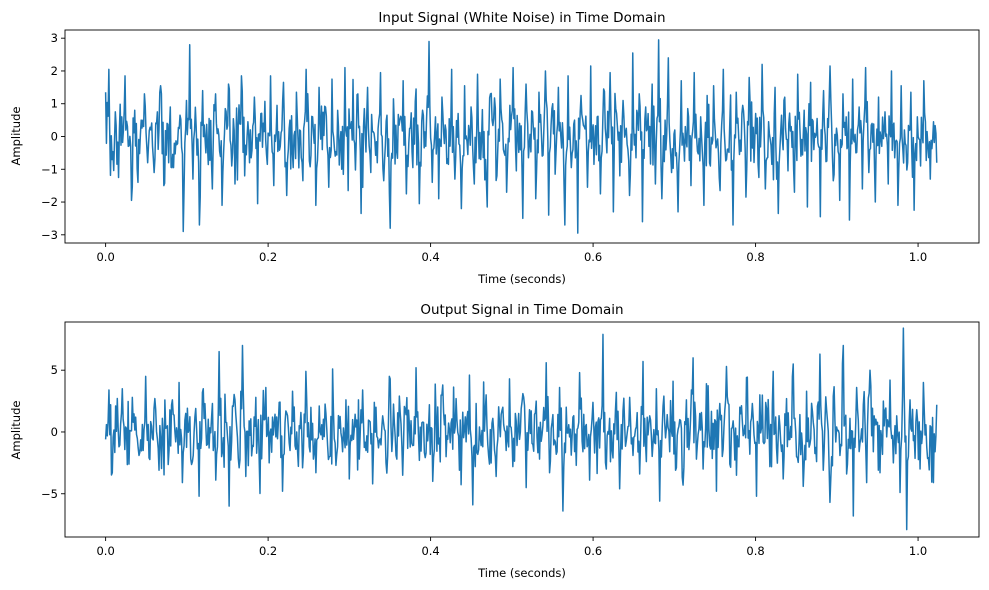 This screenshot has width=989, height=590. What do you see at coordinates (918, 257) in the screenshot?
I see `input-x-tick-label: 1.0` at bounding box center [918, 257].